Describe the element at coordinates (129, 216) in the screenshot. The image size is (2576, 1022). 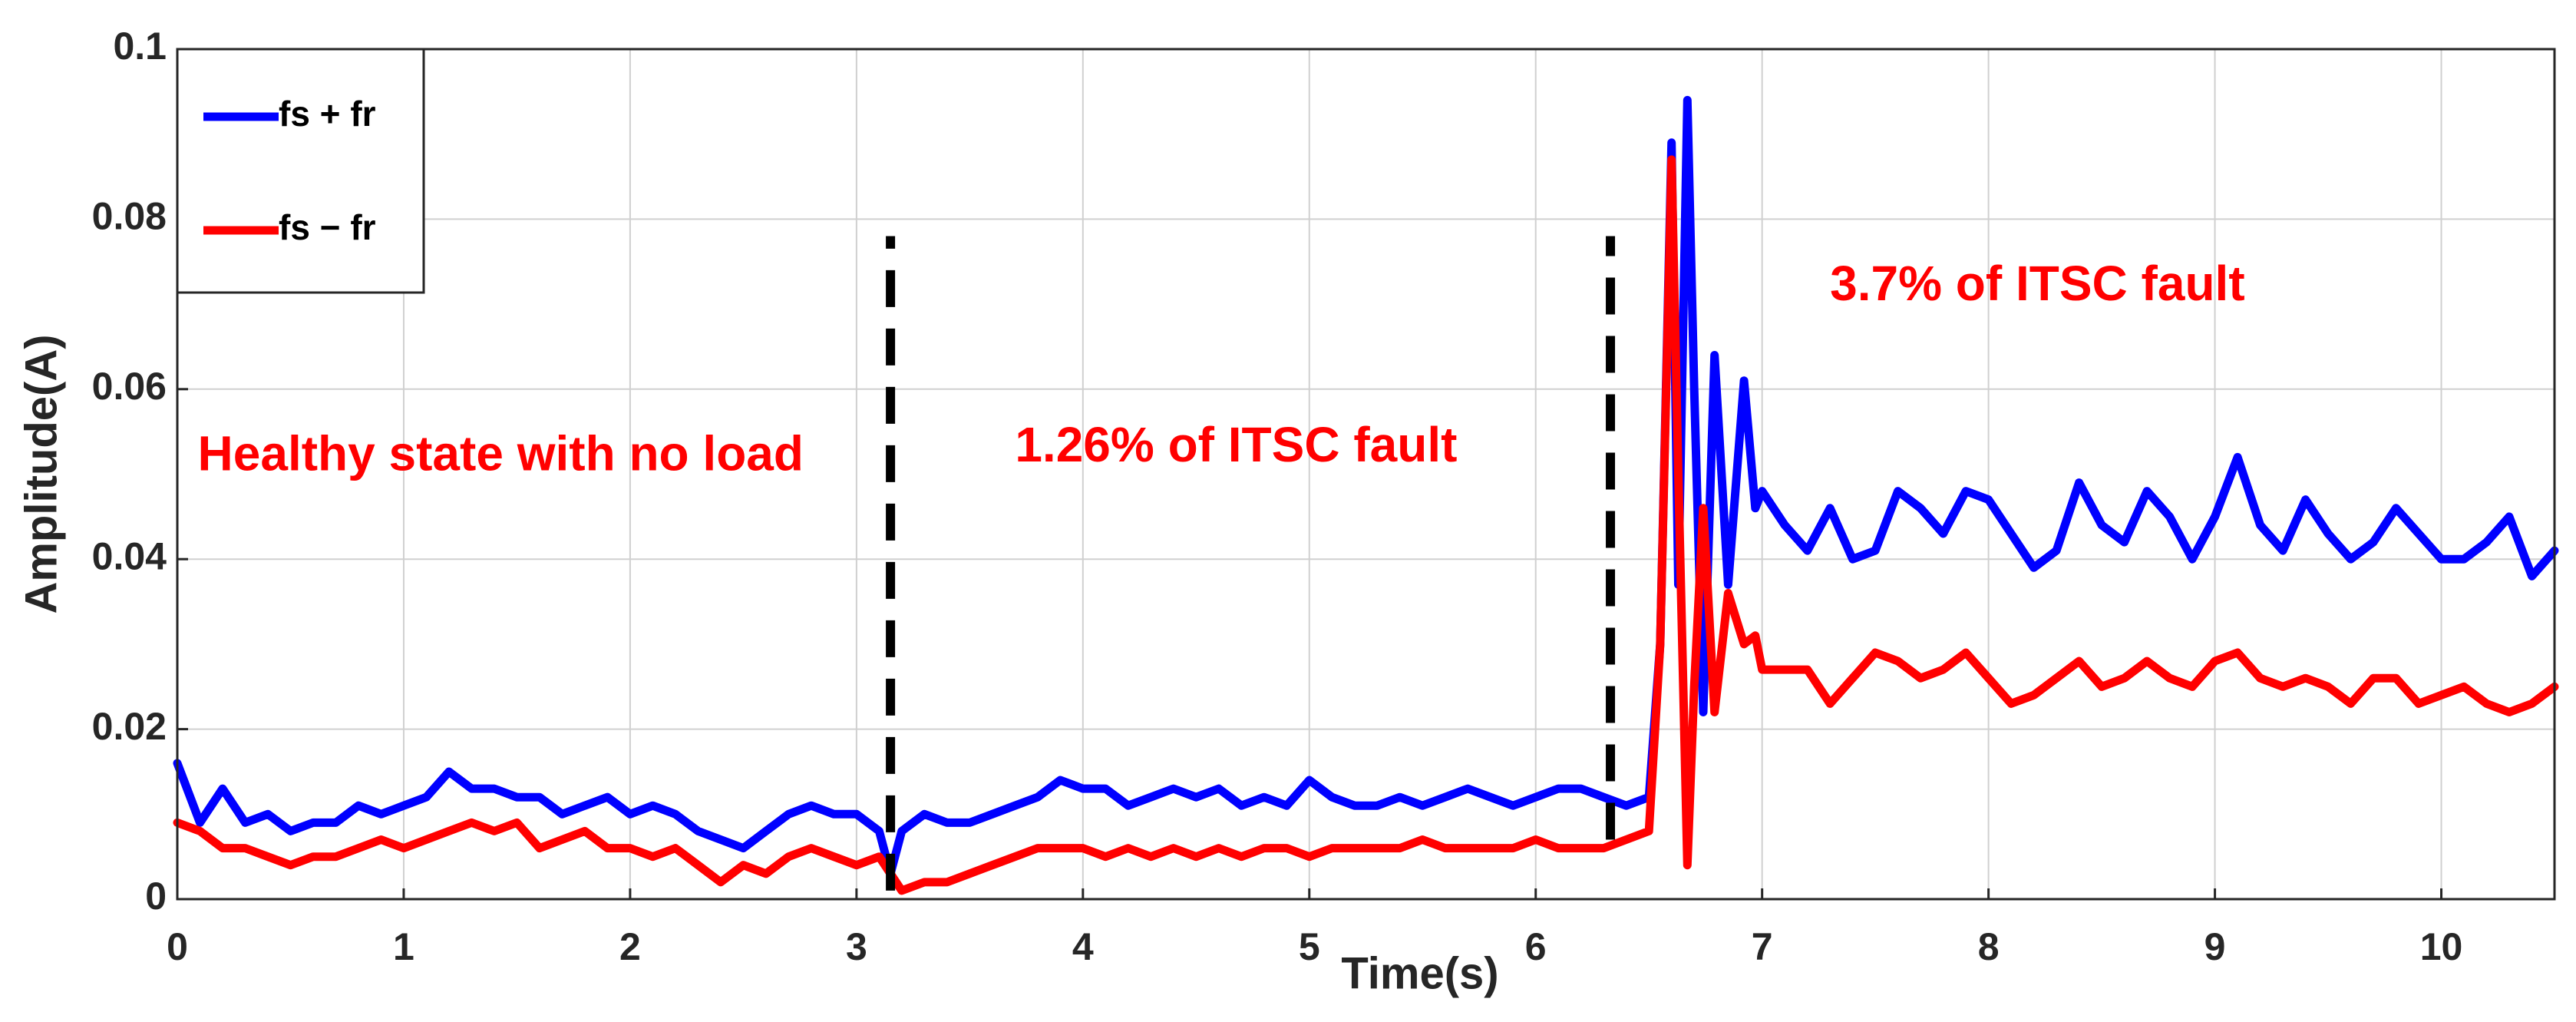
I see `y-tick-label: 0.08` at that location.